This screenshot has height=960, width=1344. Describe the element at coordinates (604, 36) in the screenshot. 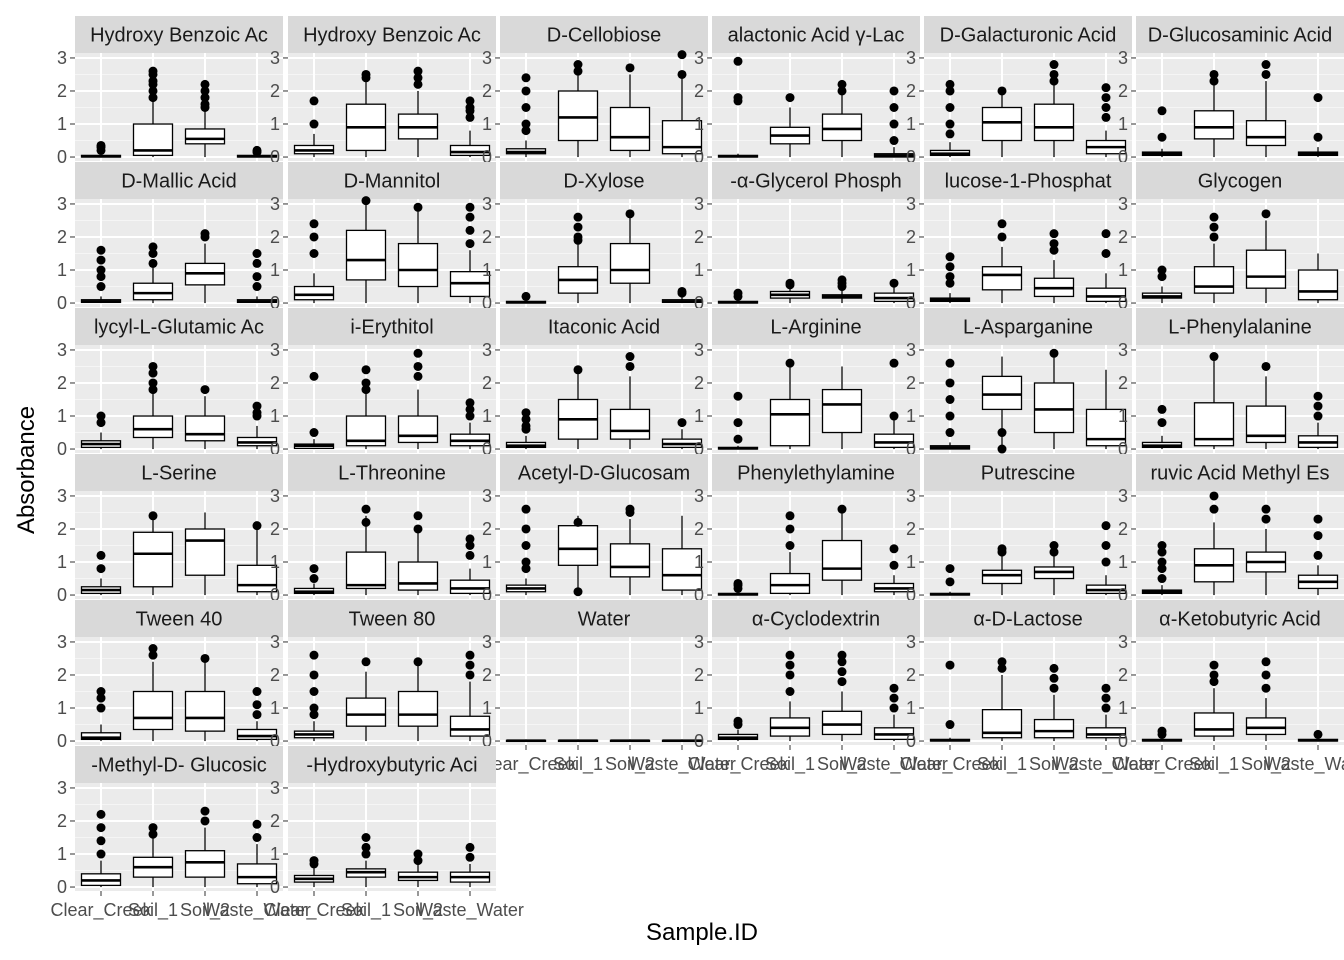

I see `facet-strip-label: D-Cellobiose` at that location.